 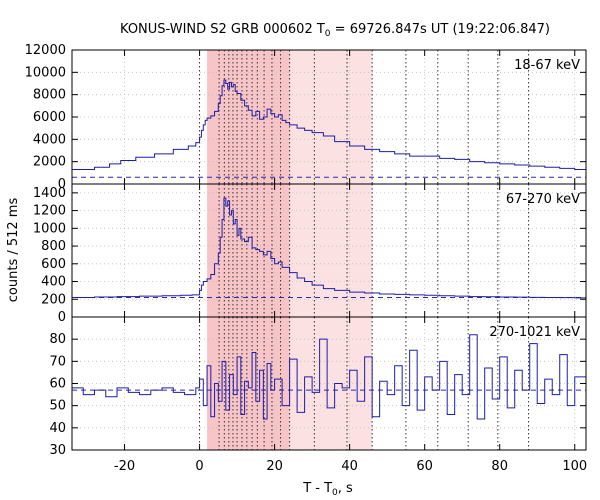 I want to click on x-tick-label: 80, so click(x=499, y=466).